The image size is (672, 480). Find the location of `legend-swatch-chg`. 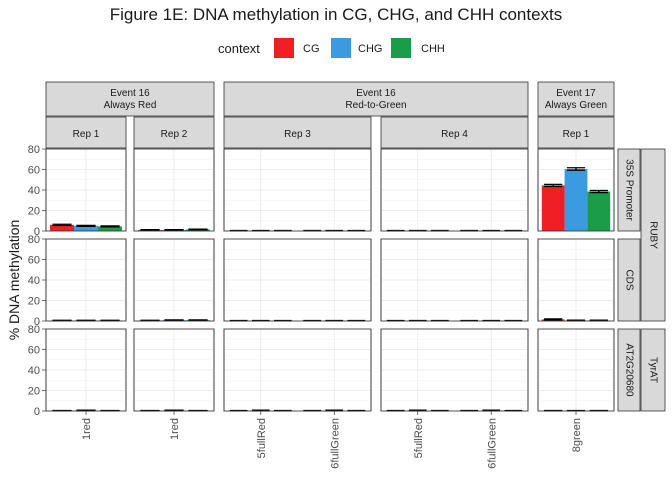

legend-swatch-chg is located at coordinates (341, 48).